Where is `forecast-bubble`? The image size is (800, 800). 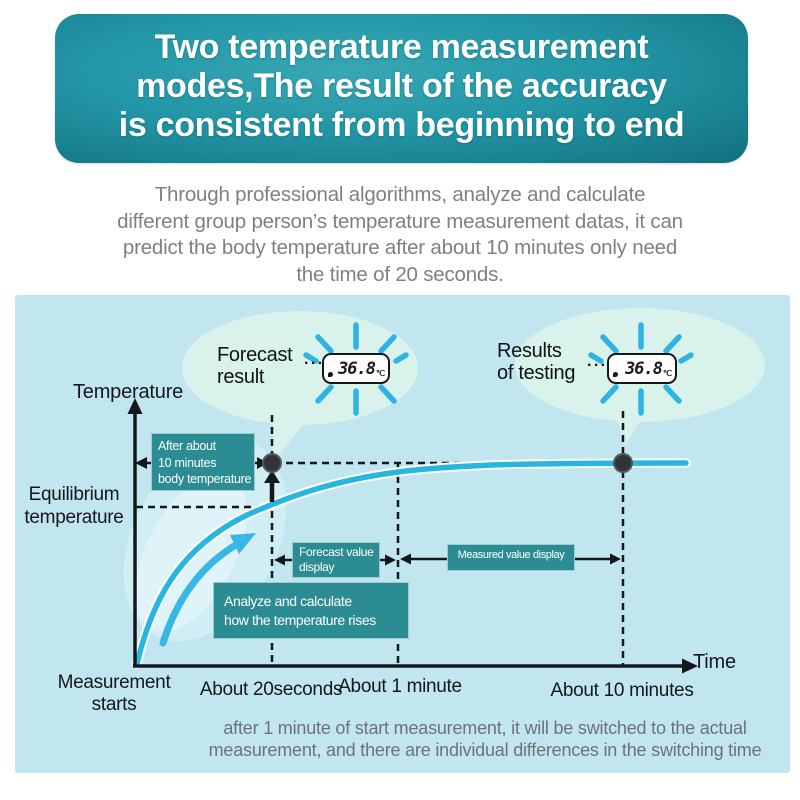
forecast-bubble is located at coordinates (300, 368).